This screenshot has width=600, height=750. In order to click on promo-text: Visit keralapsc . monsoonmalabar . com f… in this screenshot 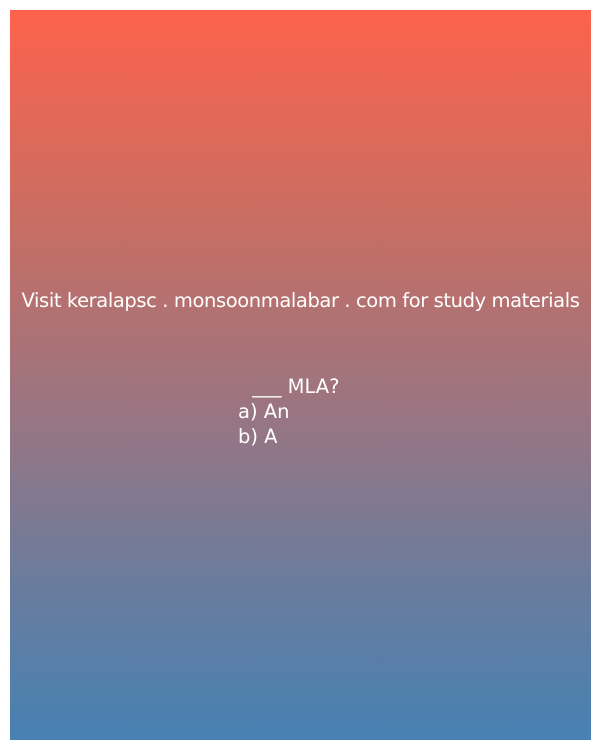, I will do `click(300, 300)`.